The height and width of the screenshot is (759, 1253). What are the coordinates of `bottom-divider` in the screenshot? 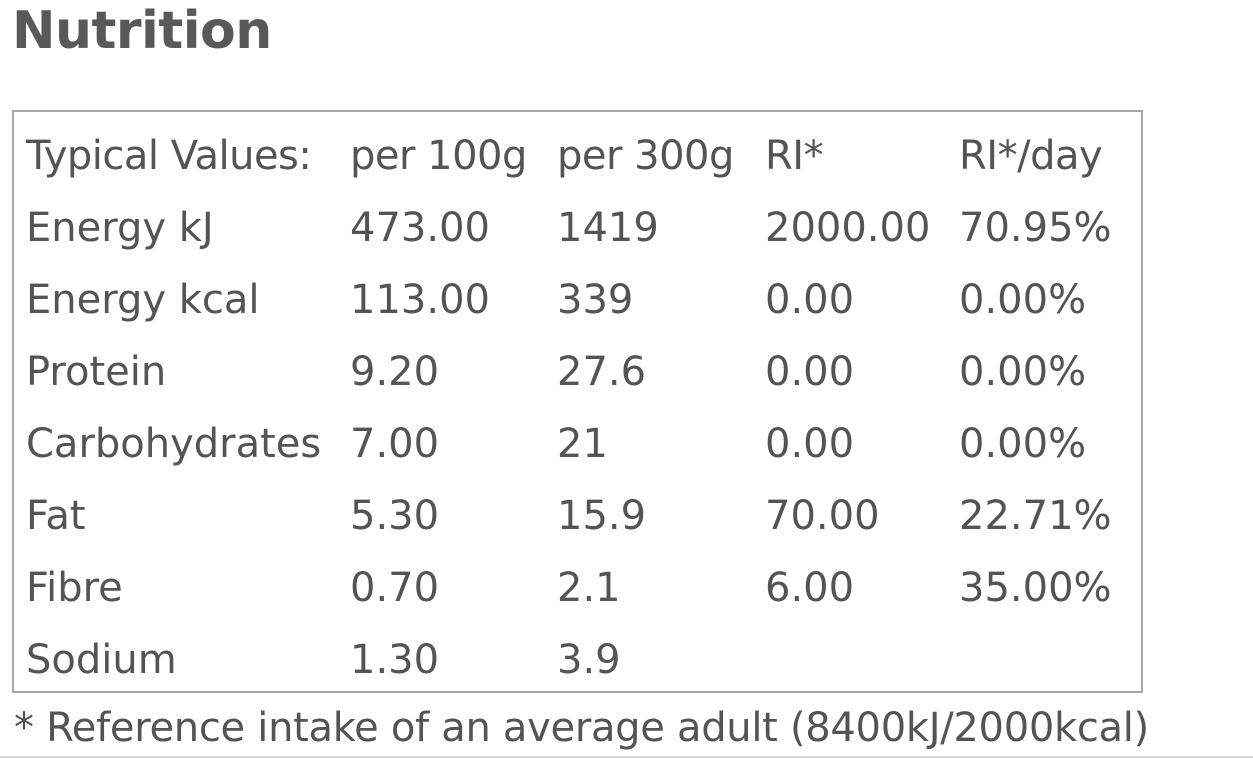 It's located at (626, 757).